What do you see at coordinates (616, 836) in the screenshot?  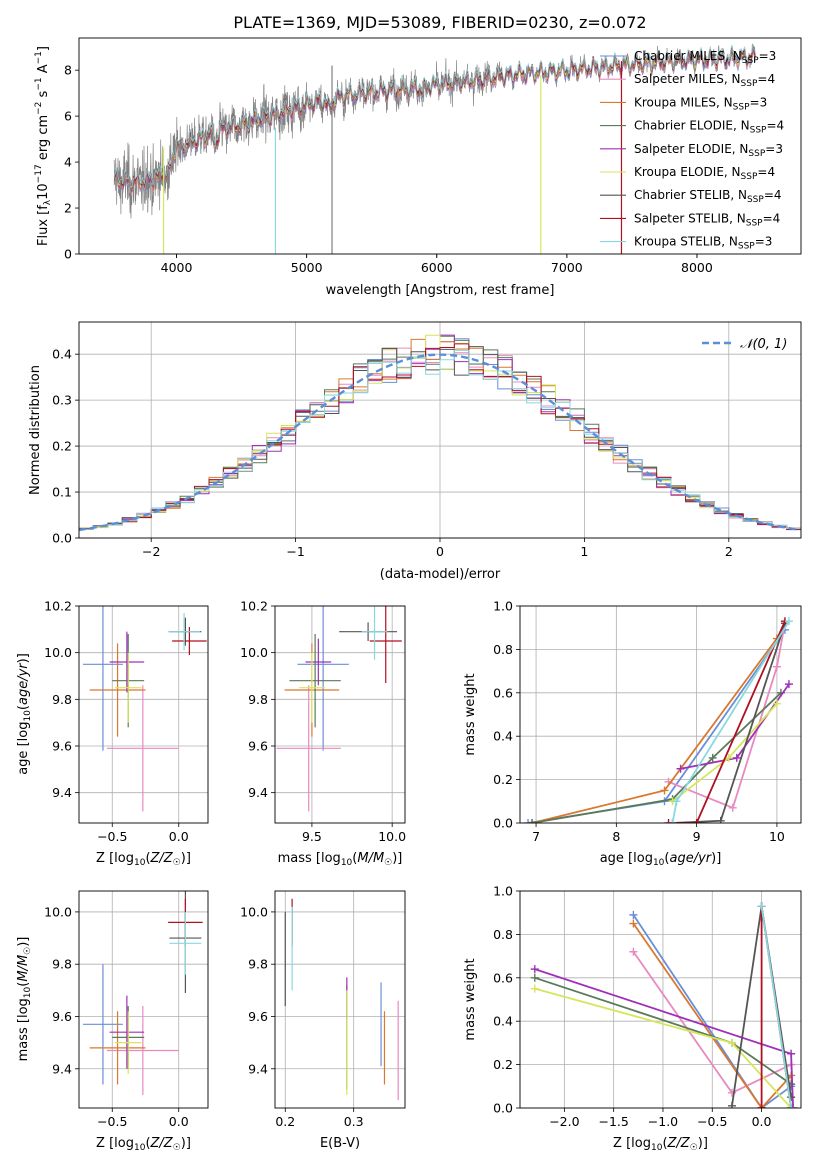 I see `x-tick-label: 8` at bounding box center [616, 836].